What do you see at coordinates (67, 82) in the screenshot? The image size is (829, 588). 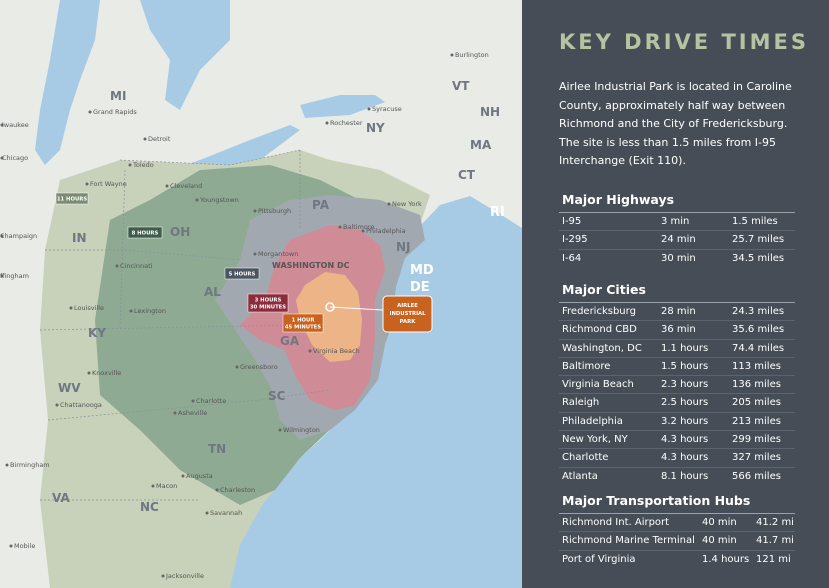 I see `lake` at bounding box center [67, 82].